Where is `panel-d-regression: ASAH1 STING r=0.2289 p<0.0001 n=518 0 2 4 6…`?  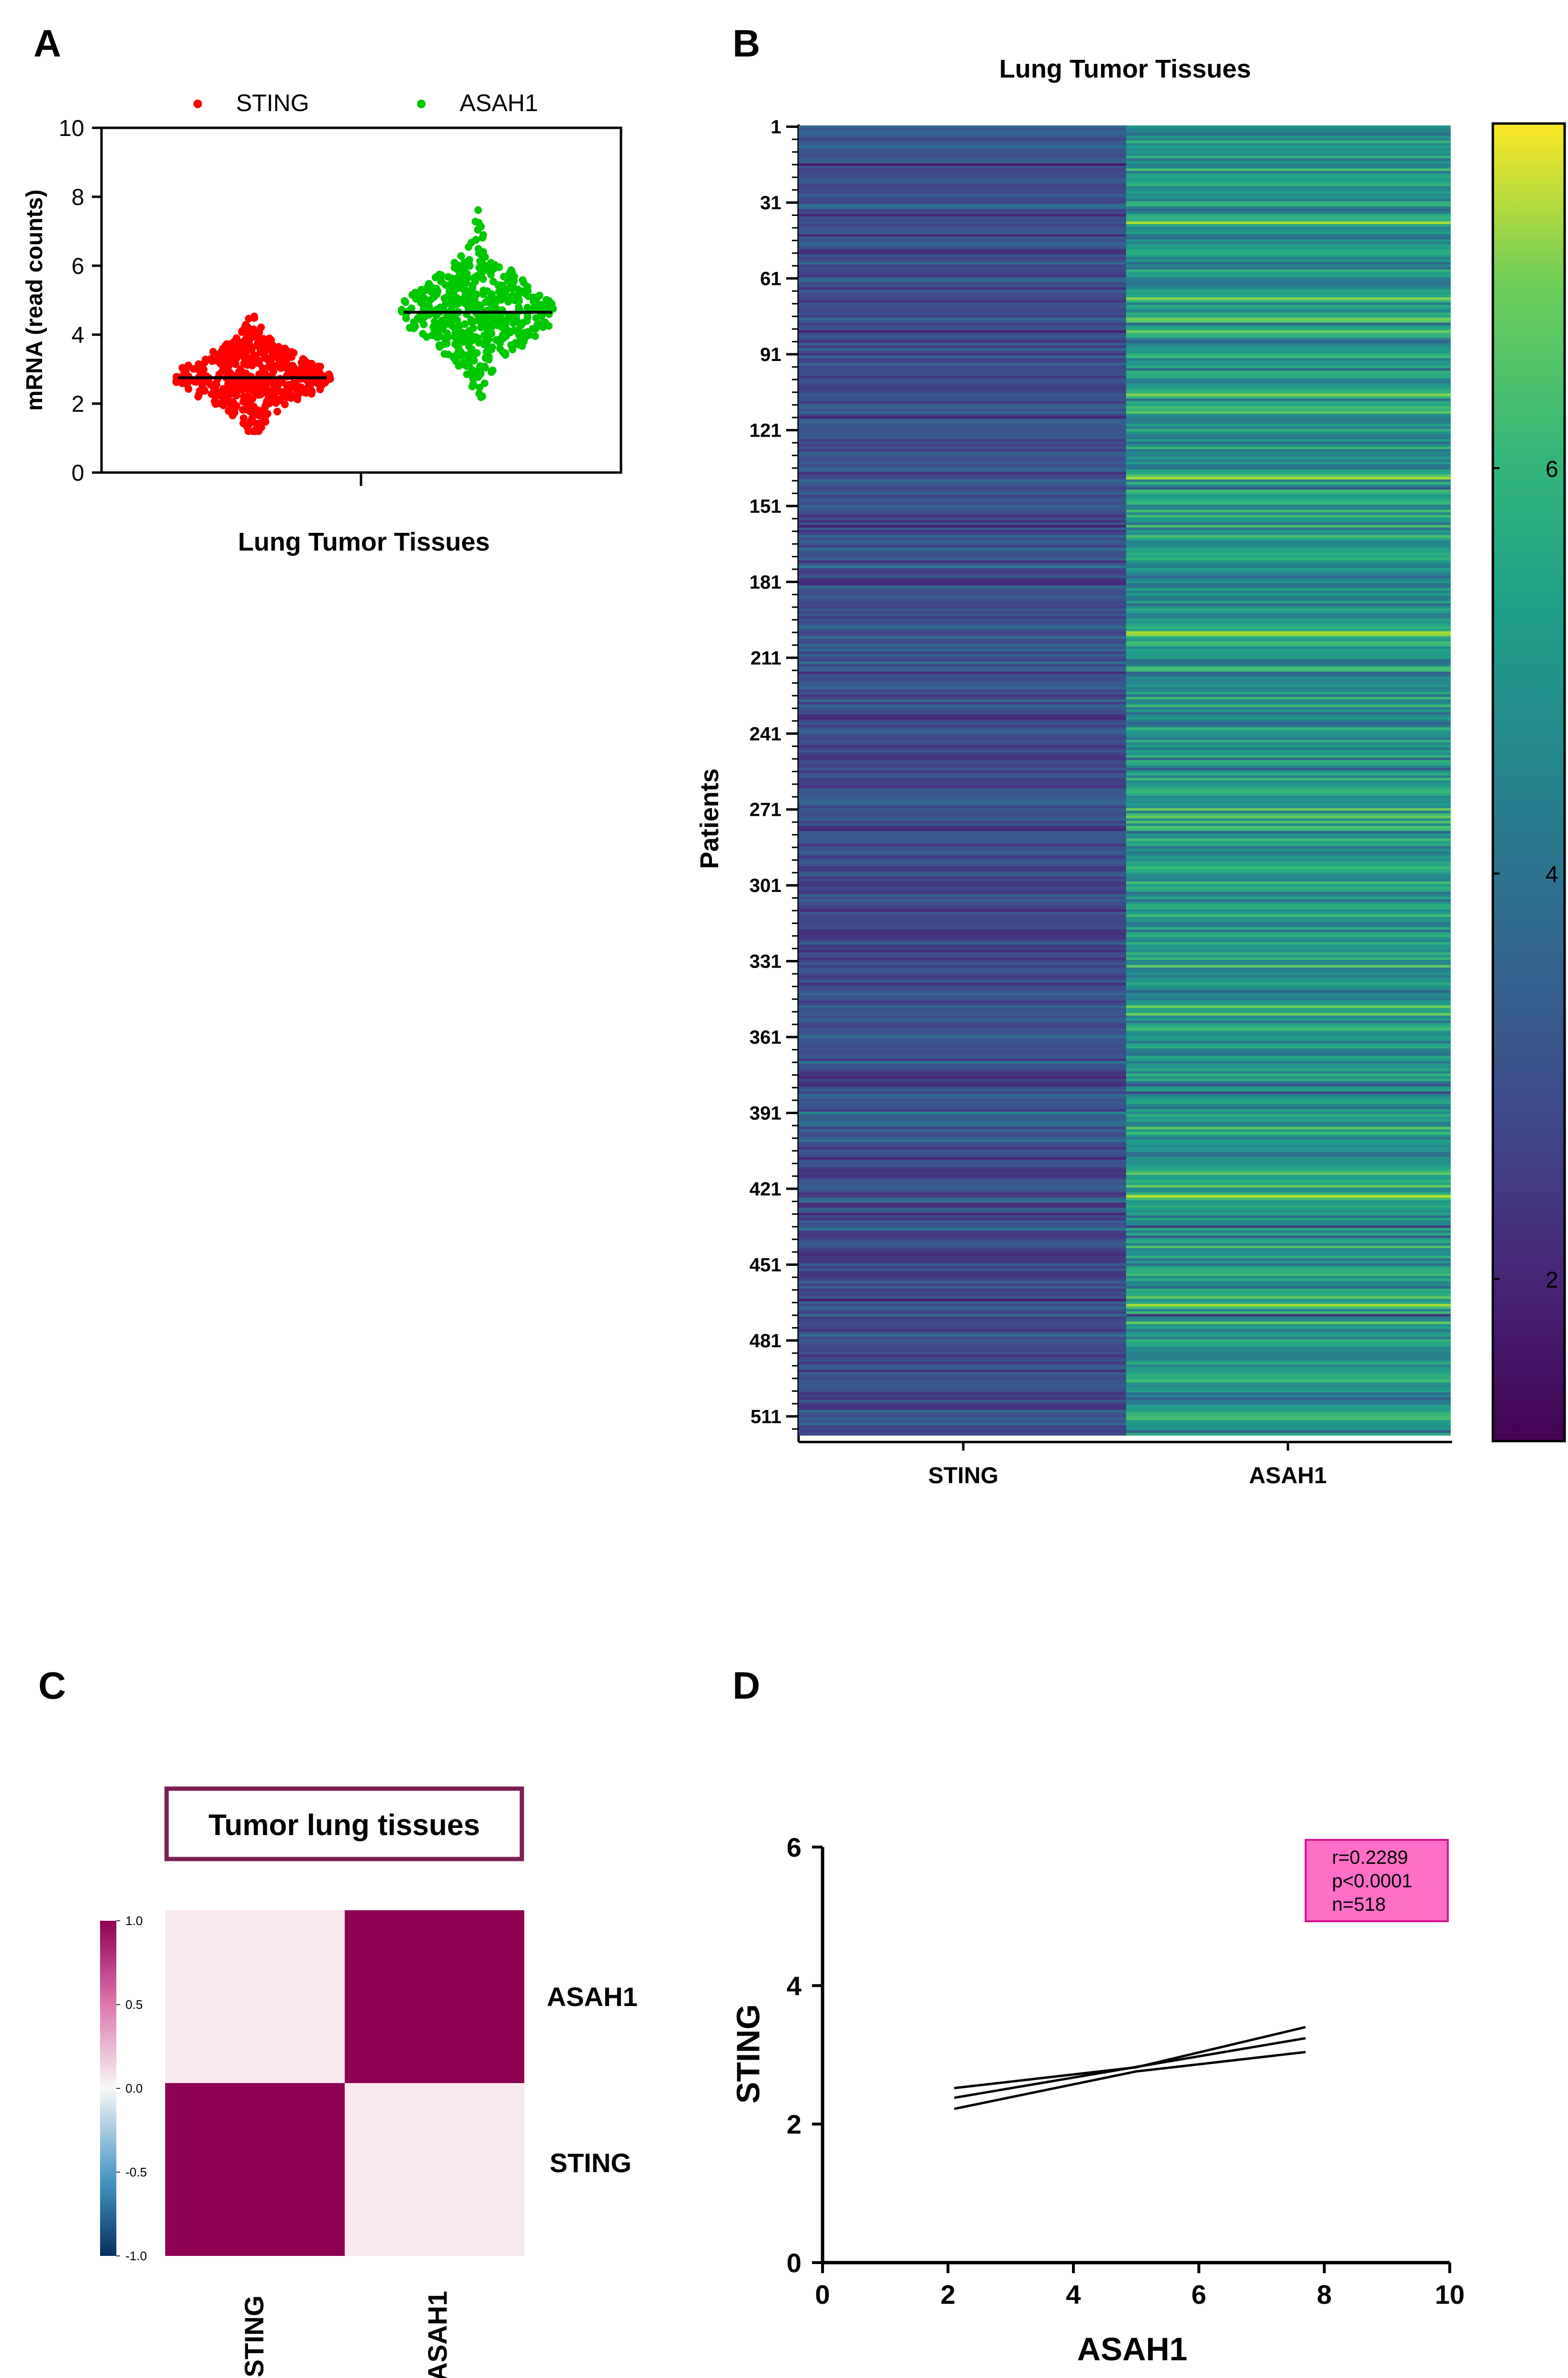
panel-d-regression: ASAH1 STING r=0.2289 p<0.0001 n=518 0 2 4 6… is located at coordinates (1097, 2099).